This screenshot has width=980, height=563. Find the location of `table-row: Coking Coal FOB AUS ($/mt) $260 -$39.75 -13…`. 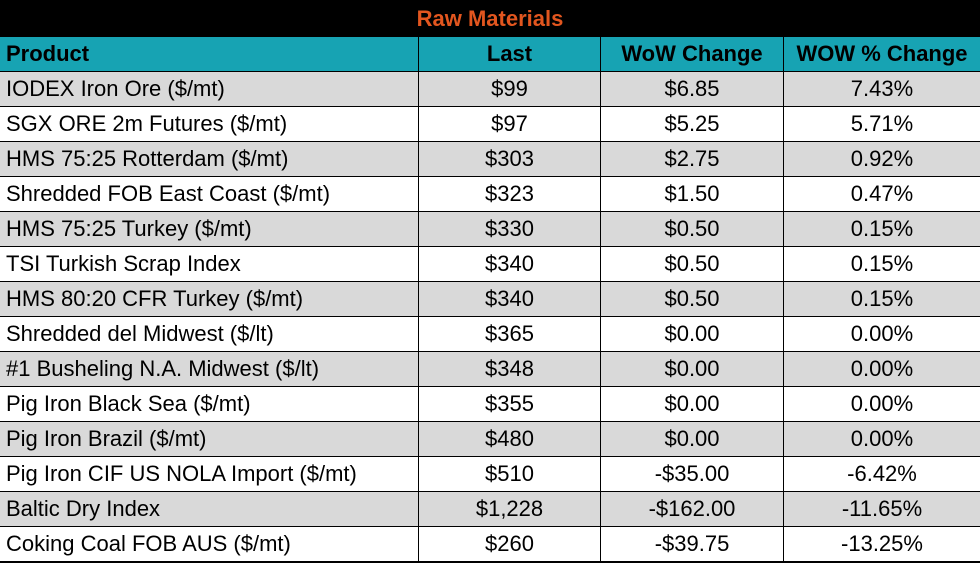

table-row: Coking Coal FOB AUS ($/mt) $260 -$39.75 -13… is located at coordinates (490, 543).